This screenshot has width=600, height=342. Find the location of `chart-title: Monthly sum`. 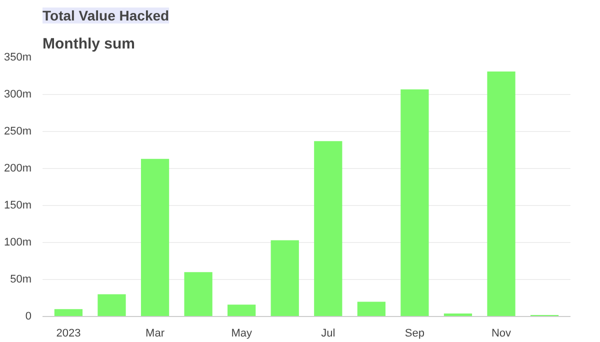

chart-title: Monthly sum is located at coordinates (88, 44).